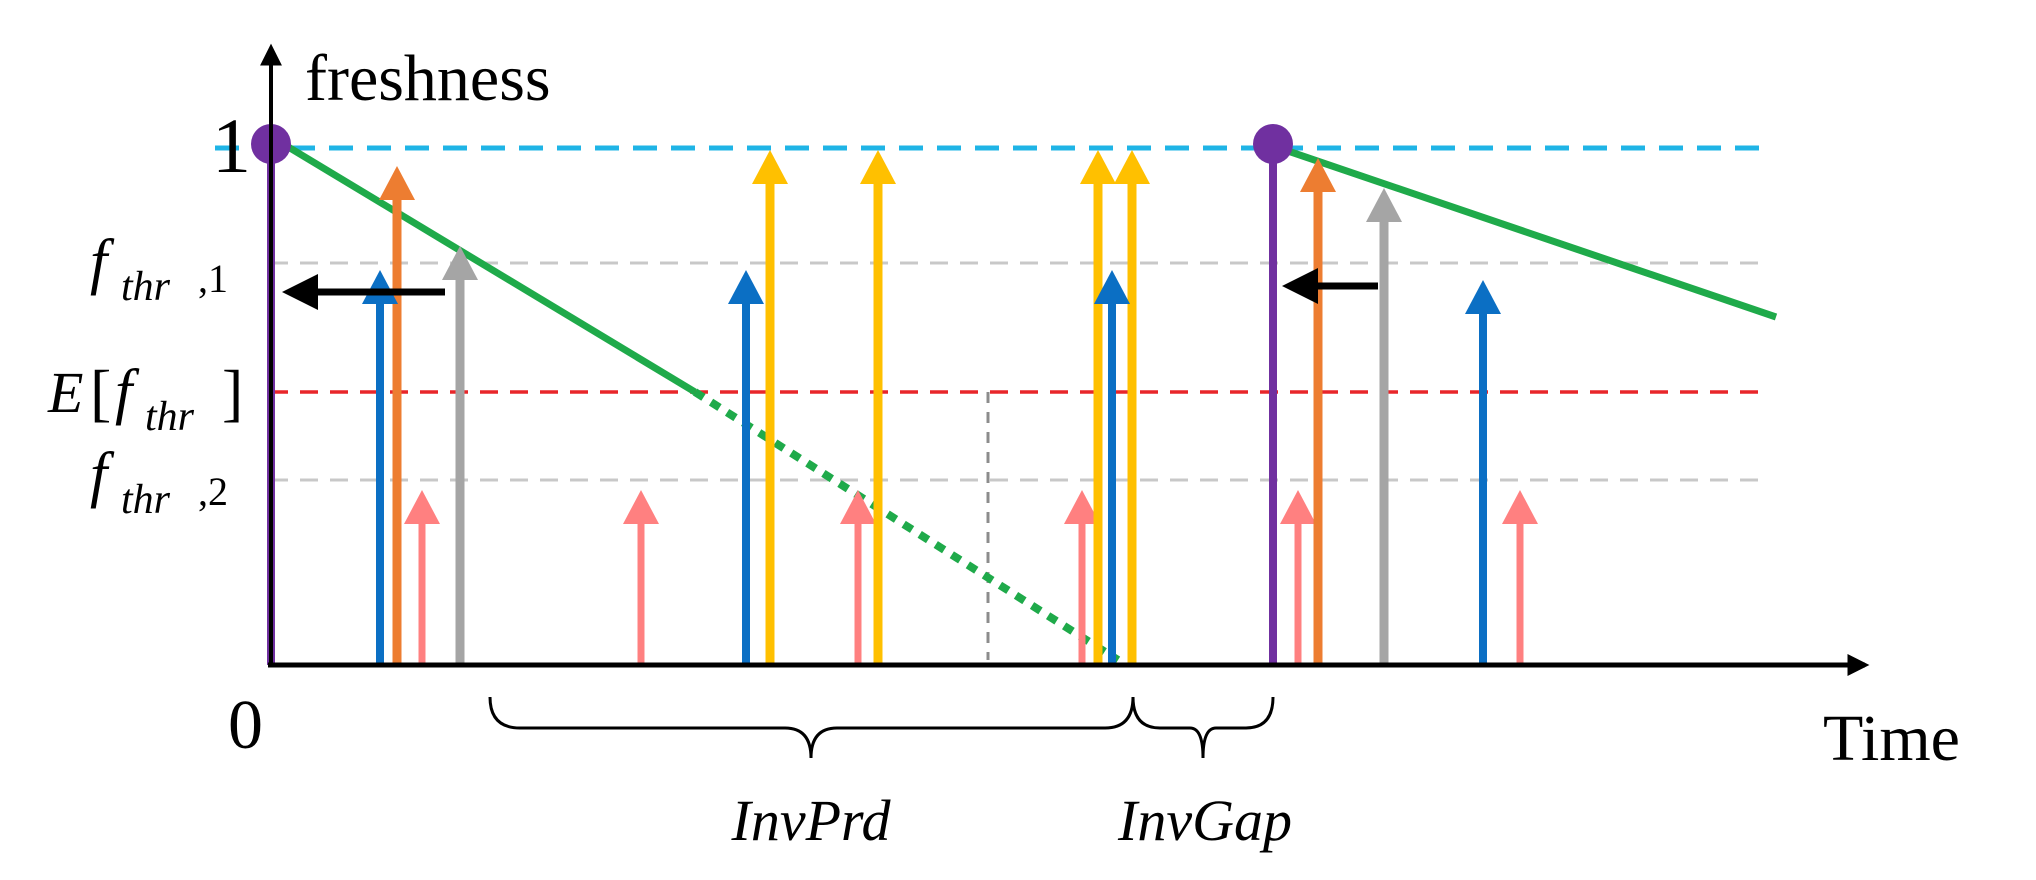 The height and width of the screenshot is (880, 2036). Describe the element at coordinates (245, 725) in the screenshot. I see `origin-label: 0` at that location.